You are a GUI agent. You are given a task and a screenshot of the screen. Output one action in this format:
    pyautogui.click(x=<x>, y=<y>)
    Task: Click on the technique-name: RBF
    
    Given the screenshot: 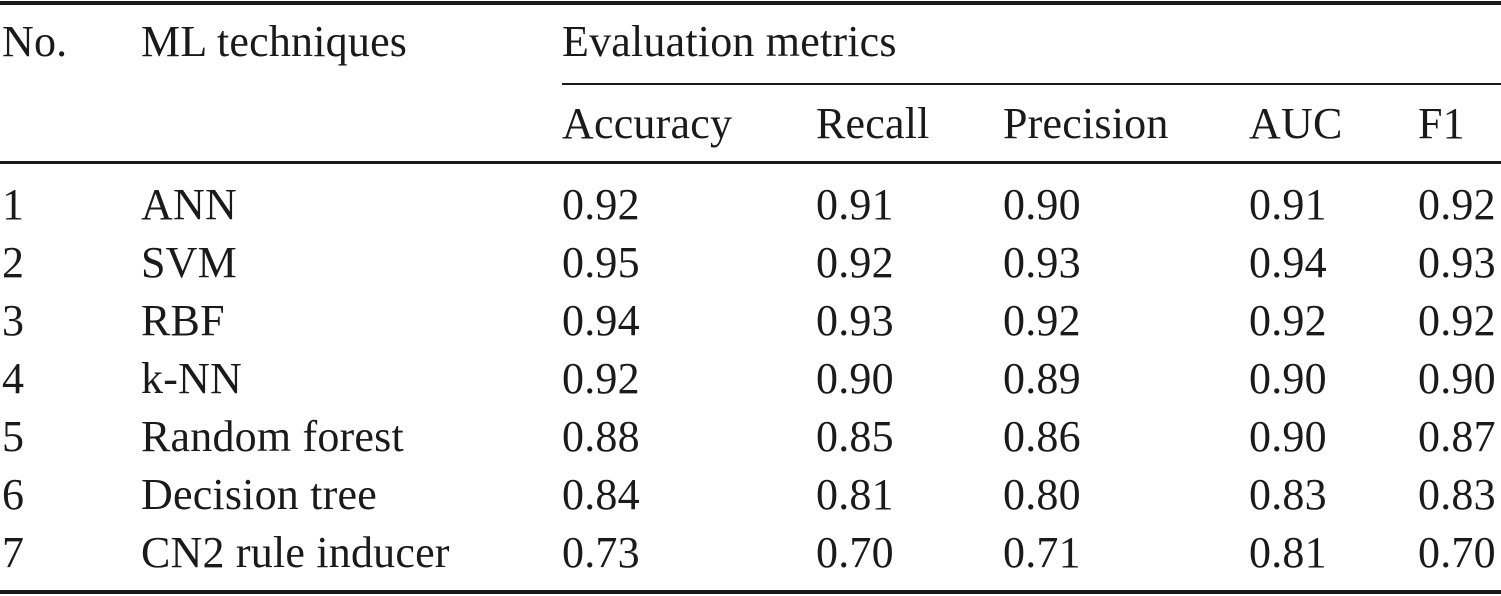 What is the action you would take?
    pyautogui.click(x=183, y=320)
    